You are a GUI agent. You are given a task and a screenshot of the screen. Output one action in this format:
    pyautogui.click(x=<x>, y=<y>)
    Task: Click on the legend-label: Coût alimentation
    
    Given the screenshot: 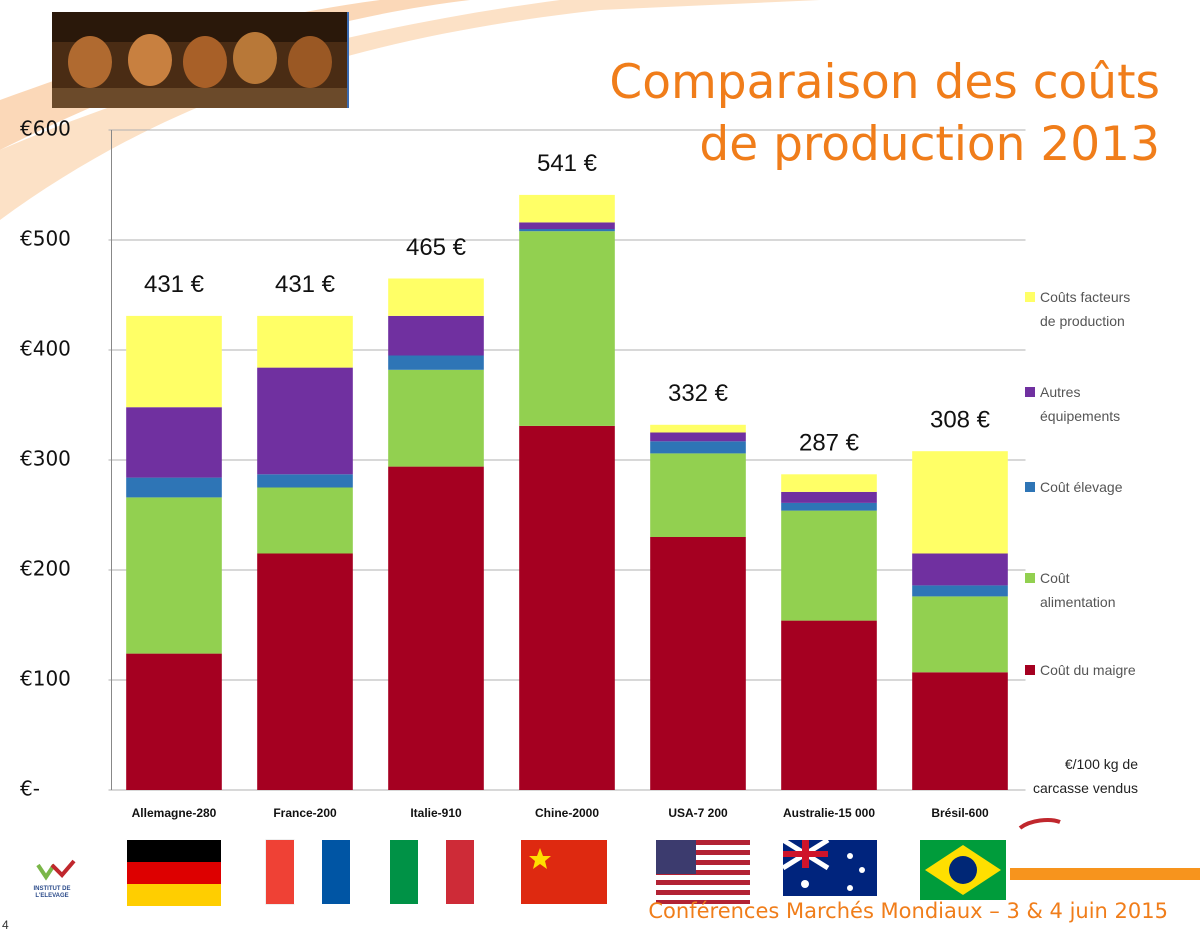 What is the action you would take?
    pyautogui.click(x=1078, y=590)
    